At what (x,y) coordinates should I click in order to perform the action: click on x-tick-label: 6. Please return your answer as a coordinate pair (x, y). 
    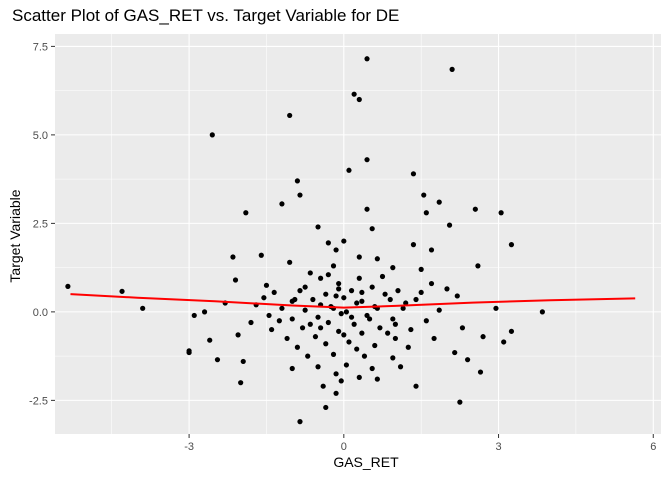
    Looking at the image, I should click on (653, 447).